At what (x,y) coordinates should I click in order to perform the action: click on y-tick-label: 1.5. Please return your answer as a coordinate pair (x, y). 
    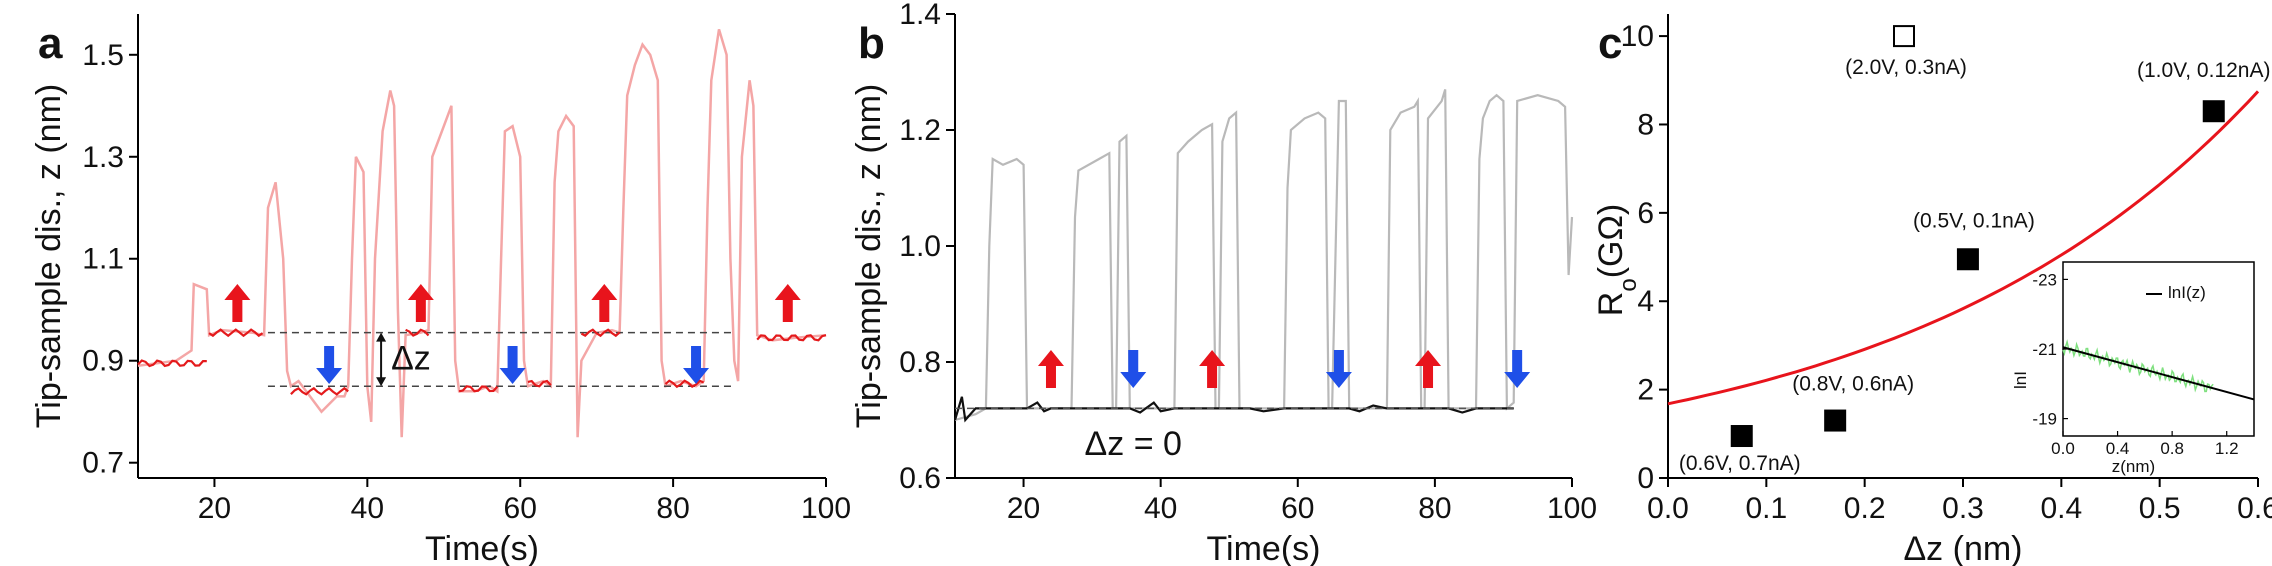
    Looking at the image, I should click on (103, 55).